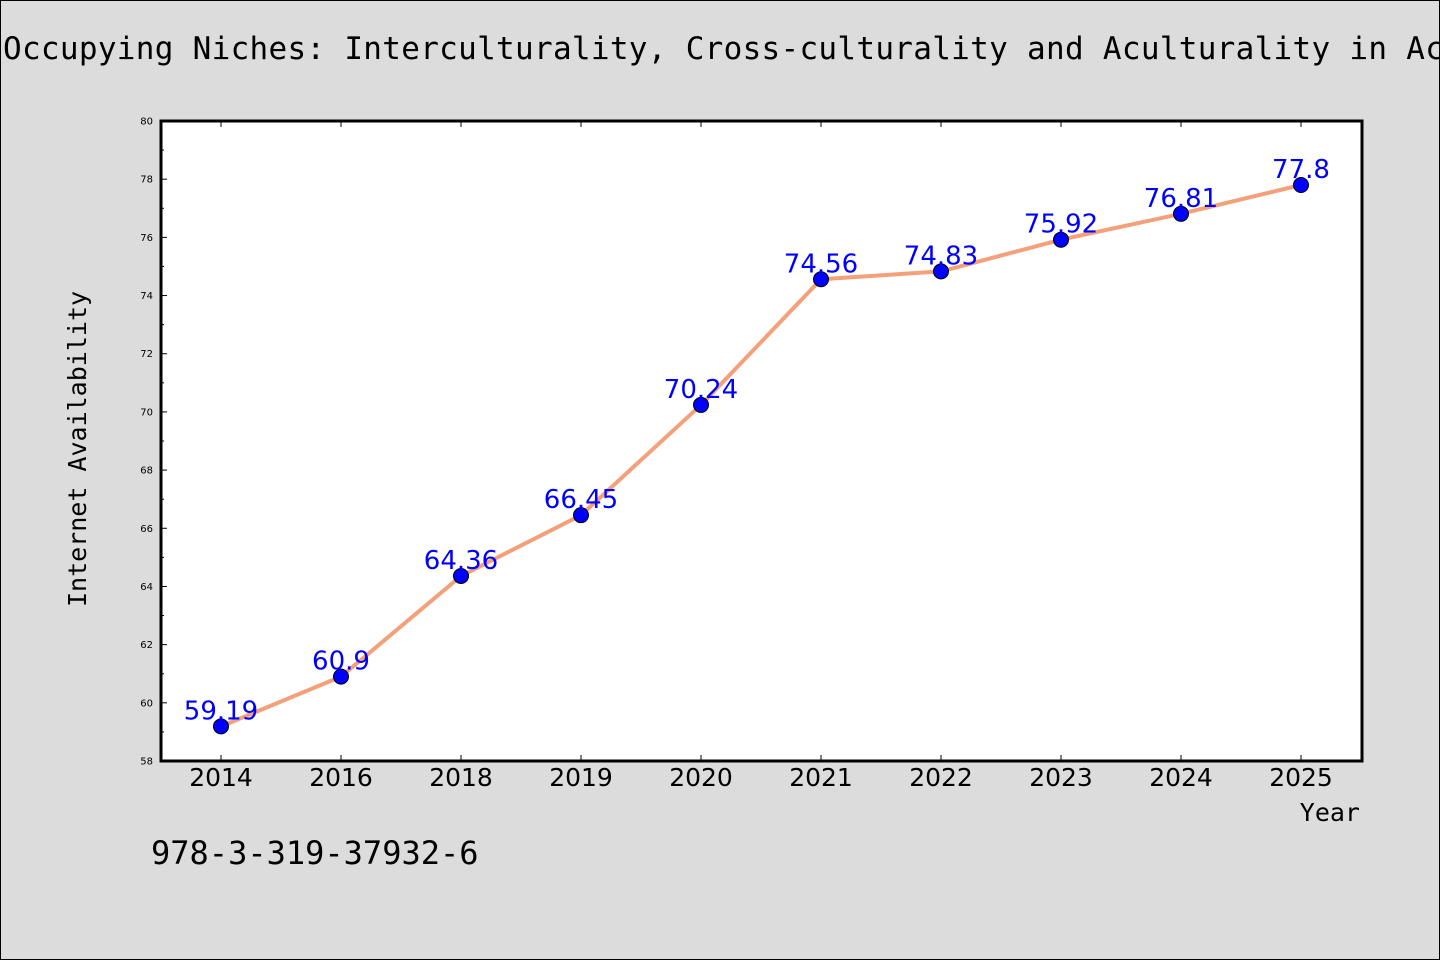 The width and height of the screenshot is (1440, 960). I want to click on x-tick-label: 2019, so click(581, 777).